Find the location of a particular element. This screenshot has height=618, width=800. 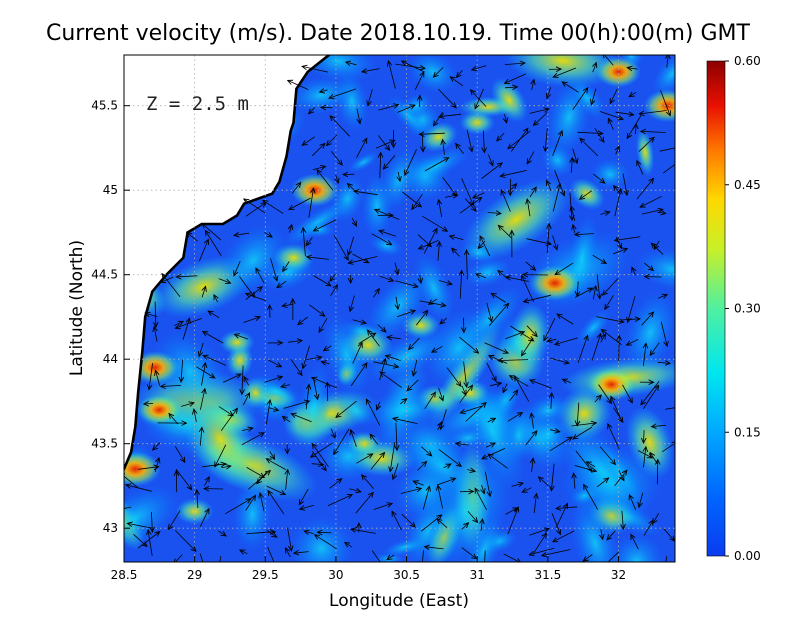

y-tick-label: 44 is located at coordinates (110, 359).